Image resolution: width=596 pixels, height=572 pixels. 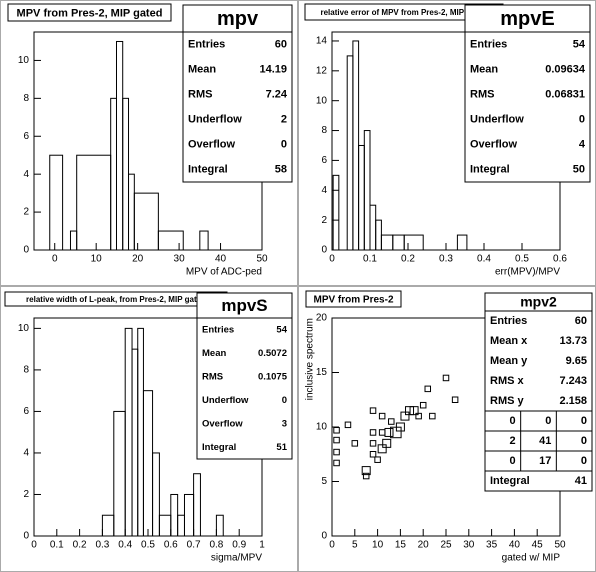 What do you see at coordinates (408, 259) in the screenshot?
I see `x-tick-label: 0.2` at bounding box center [408, 259].